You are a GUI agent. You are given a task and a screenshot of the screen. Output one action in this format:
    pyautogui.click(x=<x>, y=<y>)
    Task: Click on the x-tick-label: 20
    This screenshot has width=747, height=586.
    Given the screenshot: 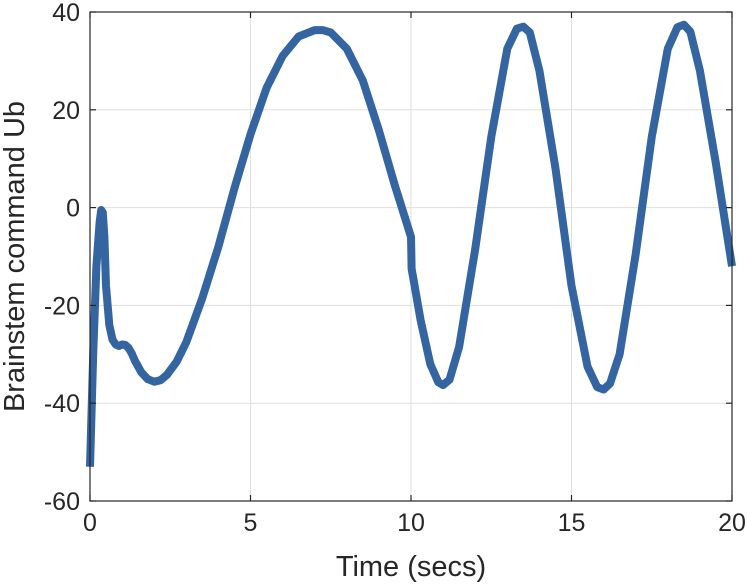 What is the action you would take?
    pyautogui.click(x=732, y=523)
    